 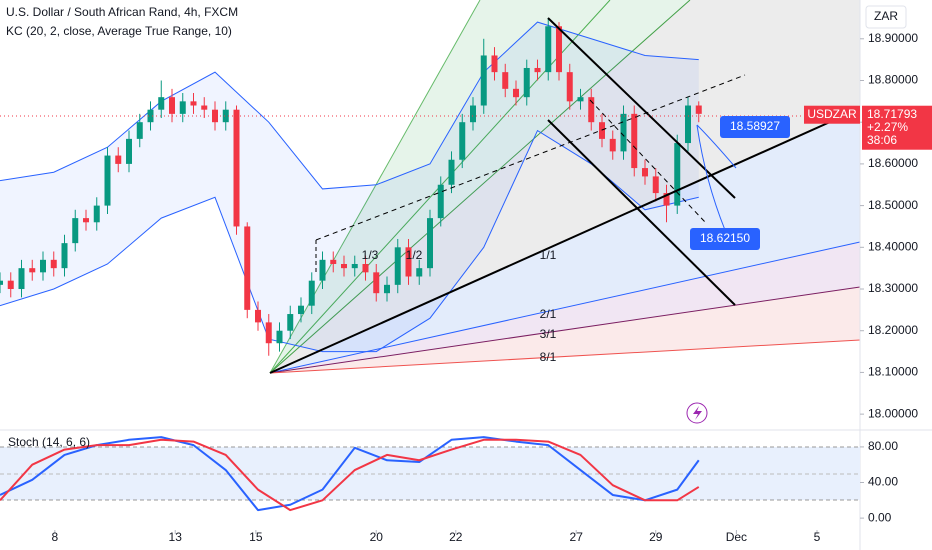 I want to click on symbol-box, so click(x=832, y=114).